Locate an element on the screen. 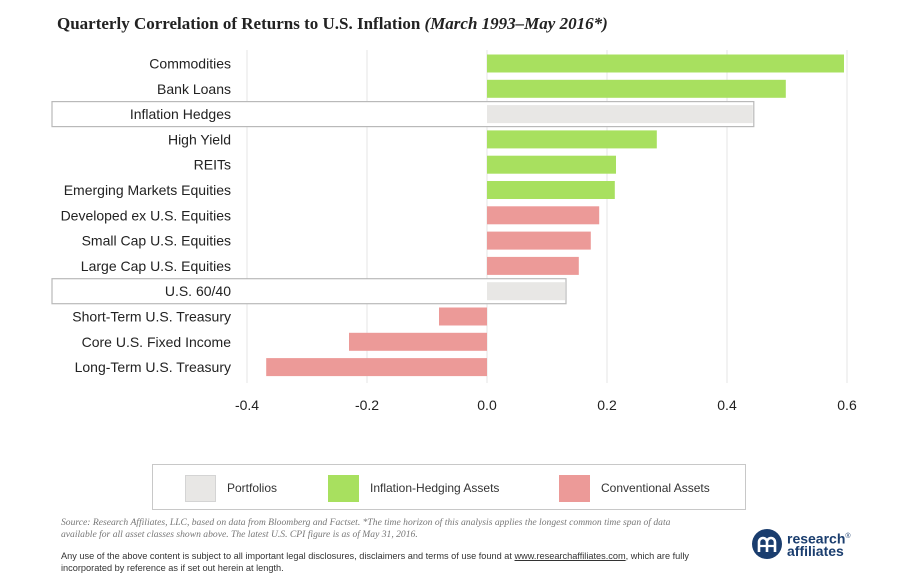 This screenshot has height=585, width=900. legend-label-conventional: Conventional Assets is located at coordinates (655, 488).